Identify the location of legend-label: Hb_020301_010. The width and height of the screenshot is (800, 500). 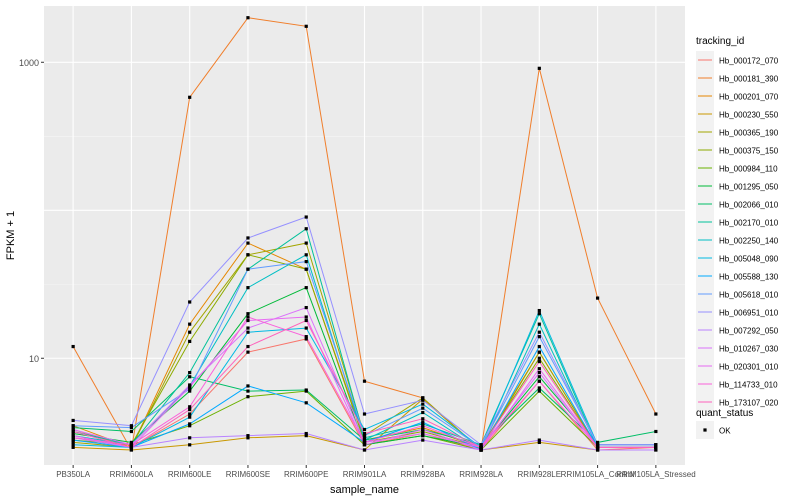
(749, 367).